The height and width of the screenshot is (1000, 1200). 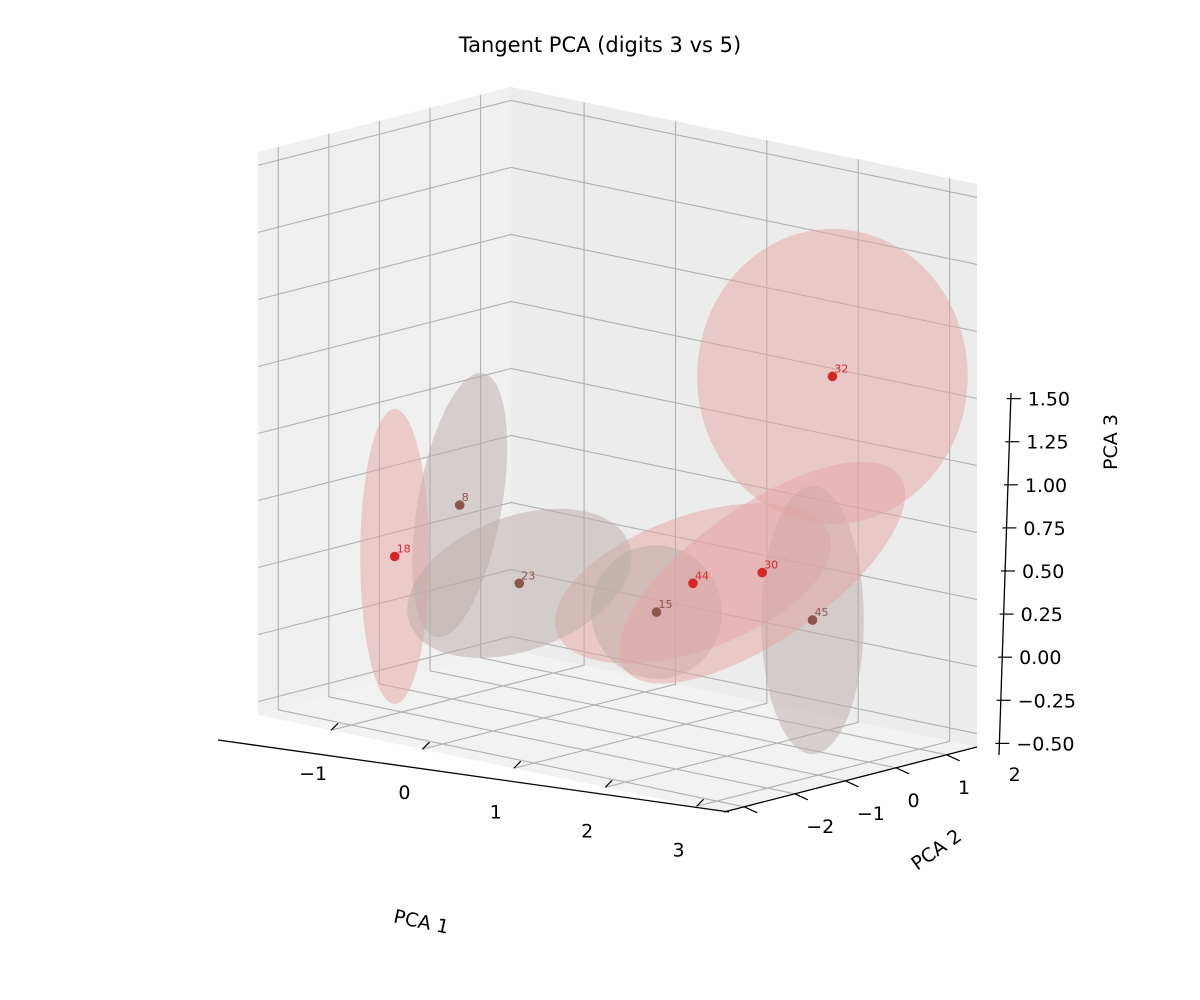 What do you see at coordinates (822, 612) in the screenshot?
I see `point-label-45: 45` at bounding box center [822, 612].